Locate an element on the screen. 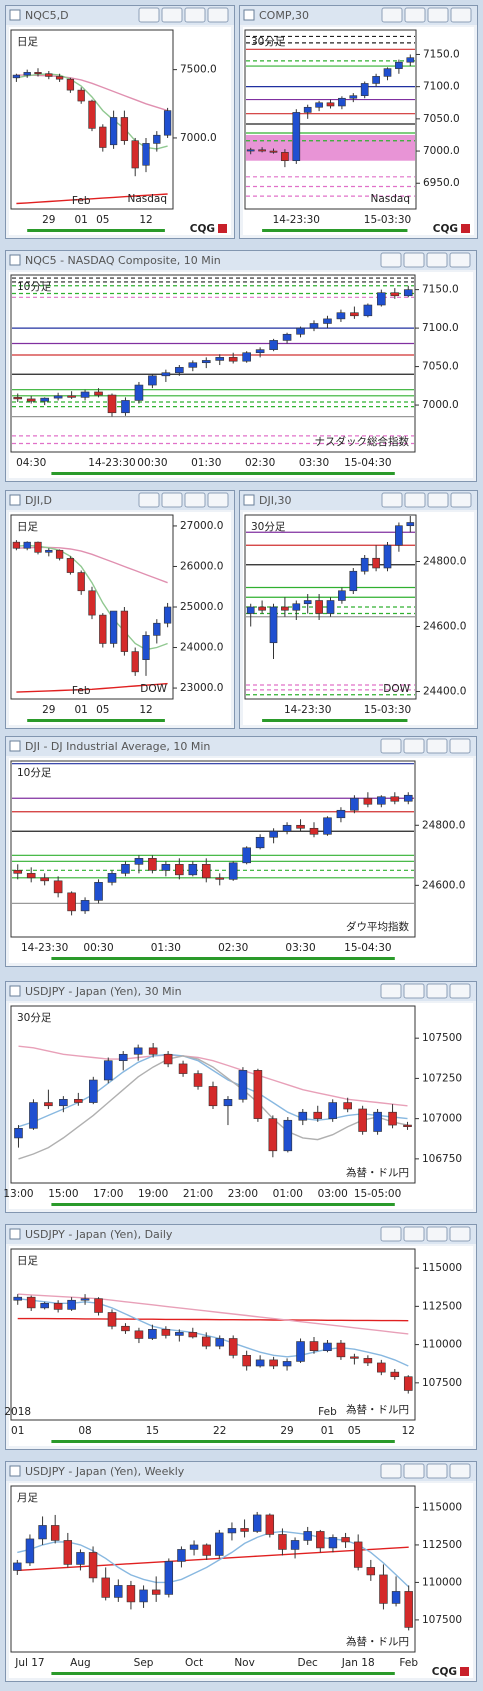  logo-mark is located at coordinates (465, 228).